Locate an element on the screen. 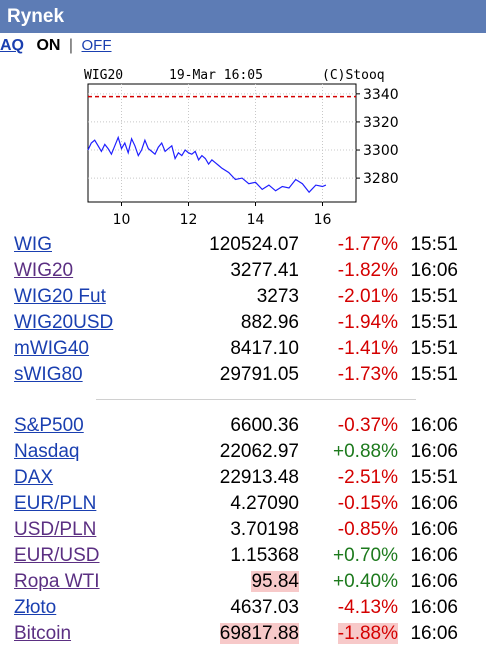 The width and height of the screenshot is (486, 657). quote-row-eur-usd: EUR/USD 1.15368 +0.70% 16:06 is located at coordinates (240, 556).